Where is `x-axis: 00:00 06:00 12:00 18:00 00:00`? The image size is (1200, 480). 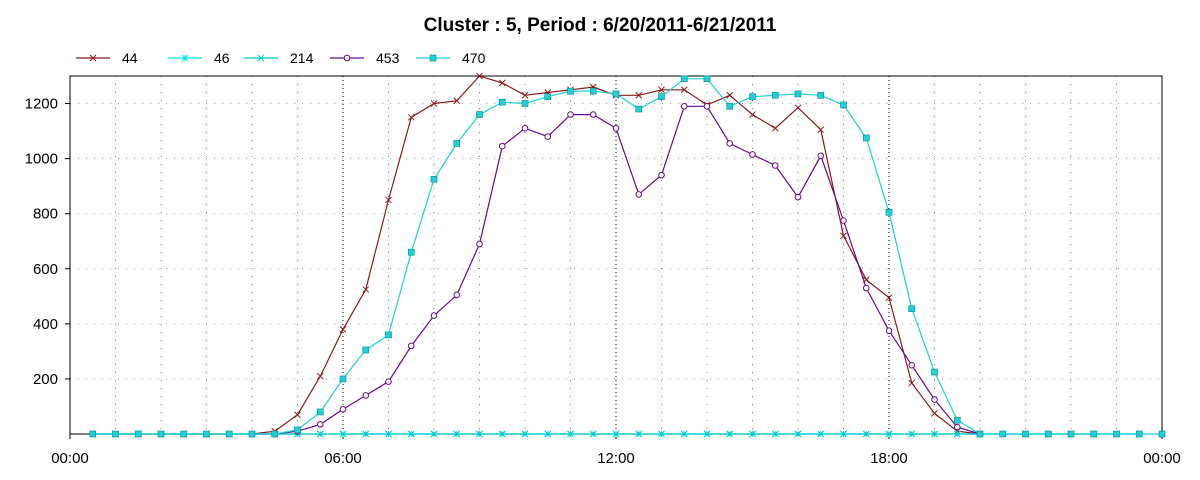
x-axis: 00:00 06:00 12:00 18:00 00:00 is located at coordinates (616, 450).